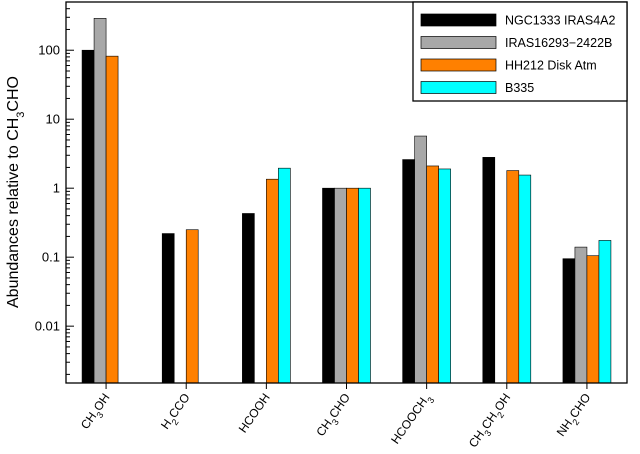 The height and width of the screenshot is (454, 640). Describe the element at coordinates (560, 21) in the screenshot. I see `legend-label-1: NGC1333 IRAS4A2` at that location.